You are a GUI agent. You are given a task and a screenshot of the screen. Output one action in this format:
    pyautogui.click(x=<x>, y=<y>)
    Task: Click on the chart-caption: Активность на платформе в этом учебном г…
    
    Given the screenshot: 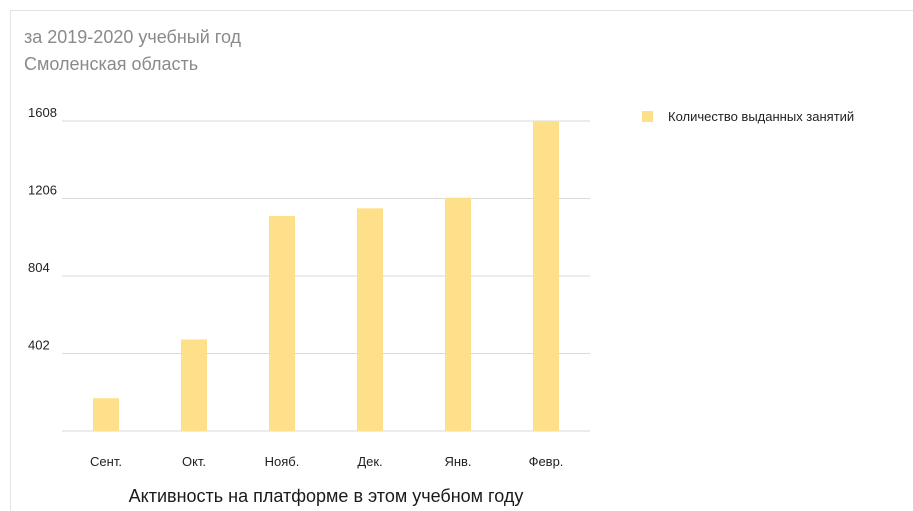 What is the action you would take?
    pyautogui.click(x=326, y=496)
    